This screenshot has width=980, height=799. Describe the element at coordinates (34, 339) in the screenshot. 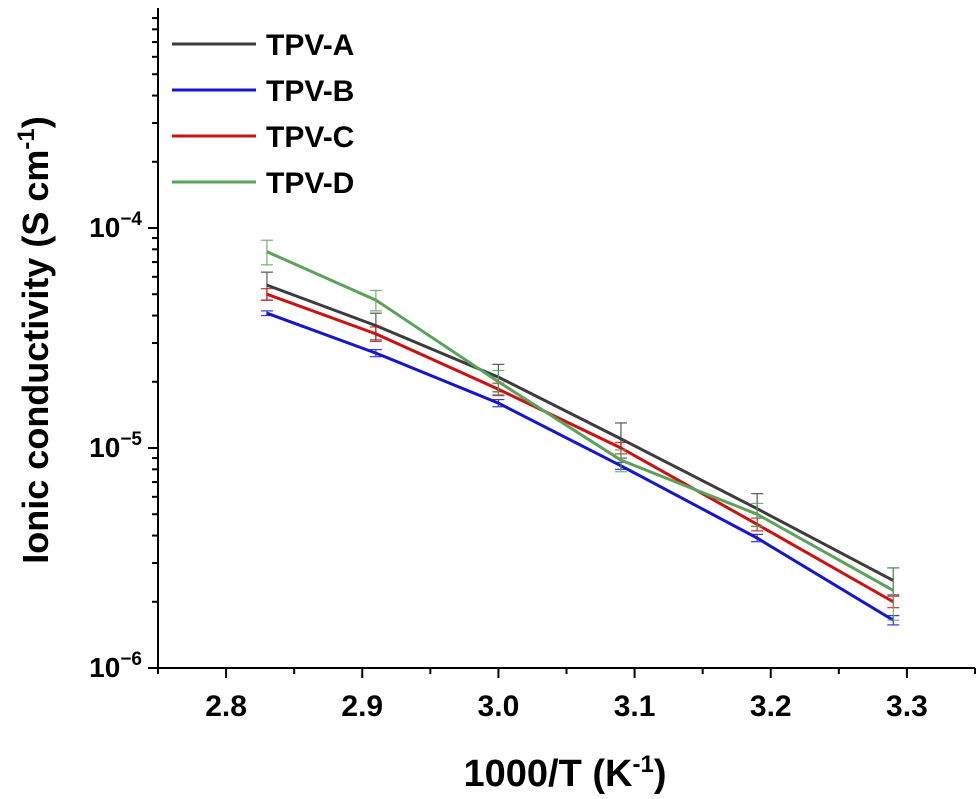

I see `y-axis-label: Ionic conductivity (S cm-1)` at that location.